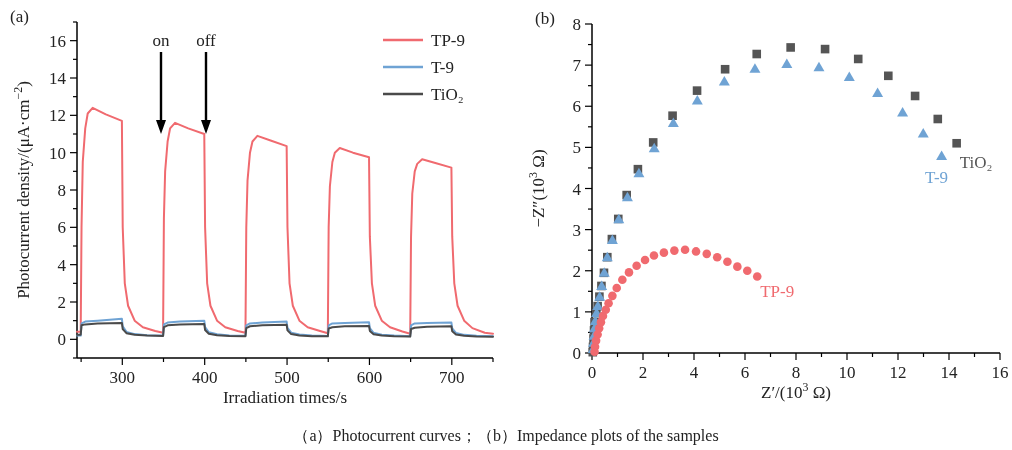 The image size is (1012, 450). I want to click on y-tick-label: 7, so click(577, 66).